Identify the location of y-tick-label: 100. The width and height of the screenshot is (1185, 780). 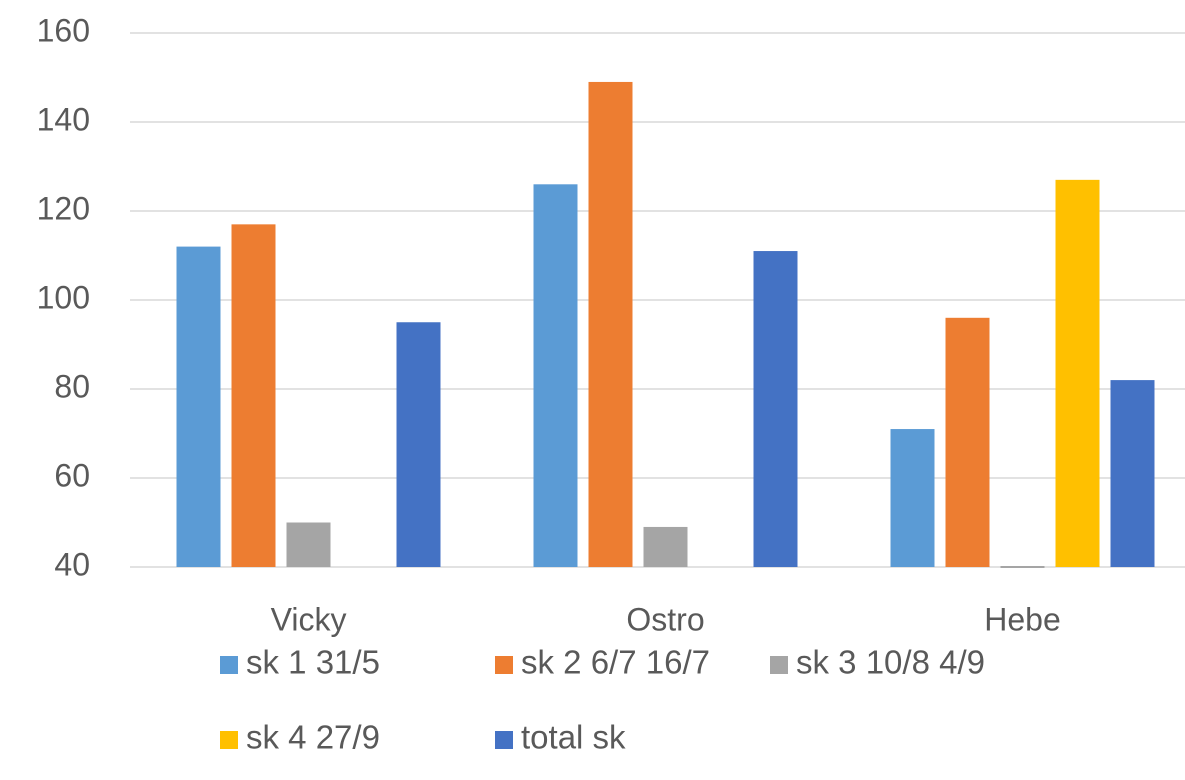
(63, 297).